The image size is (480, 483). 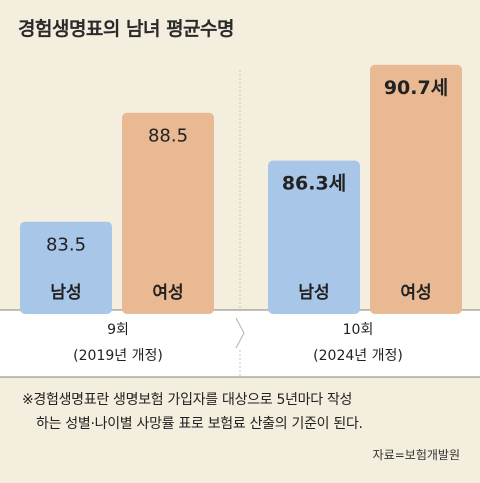 What do you see at coordinates (187, 400) in the screenshot?
I see `footnote-line: ※경험생명표란 생명보험 가입자를 대상으로 5년마다 작성` at bounding box center [187, 400].